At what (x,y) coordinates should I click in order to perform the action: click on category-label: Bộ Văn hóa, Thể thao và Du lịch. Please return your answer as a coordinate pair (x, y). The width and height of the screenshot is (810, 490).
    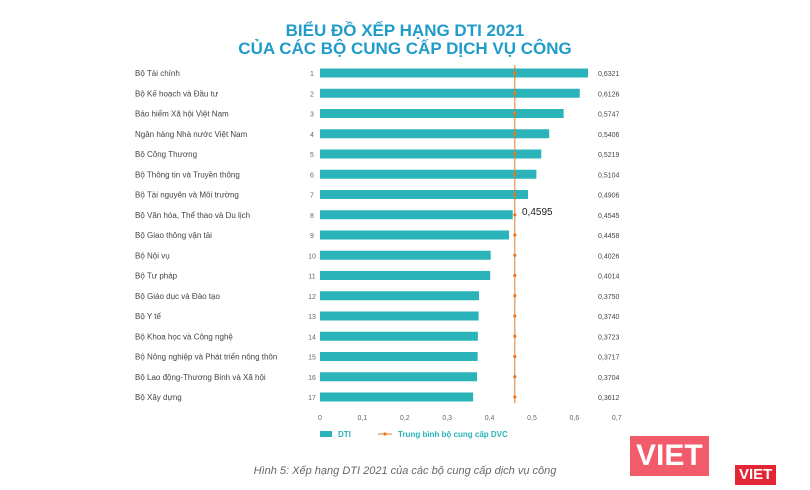
    Looking at the image, I should click on (192, 215).